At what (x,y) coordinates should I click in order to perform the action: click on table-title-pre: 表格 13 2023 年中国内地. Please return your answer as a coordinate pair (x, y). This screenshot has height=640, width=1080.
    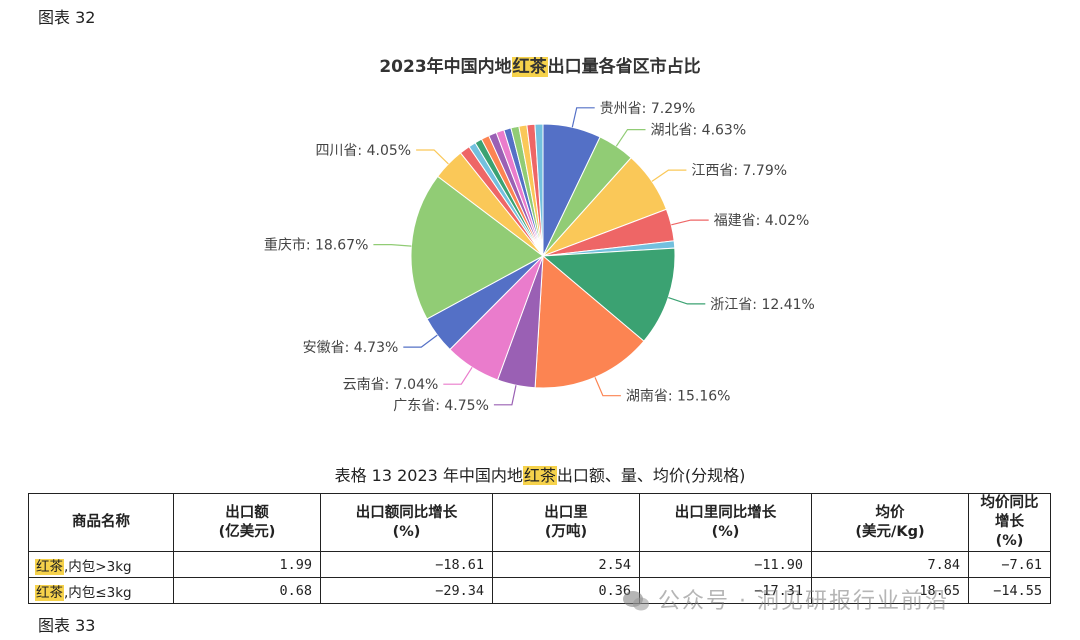
    Looking at the image, I should click on (428, 475).